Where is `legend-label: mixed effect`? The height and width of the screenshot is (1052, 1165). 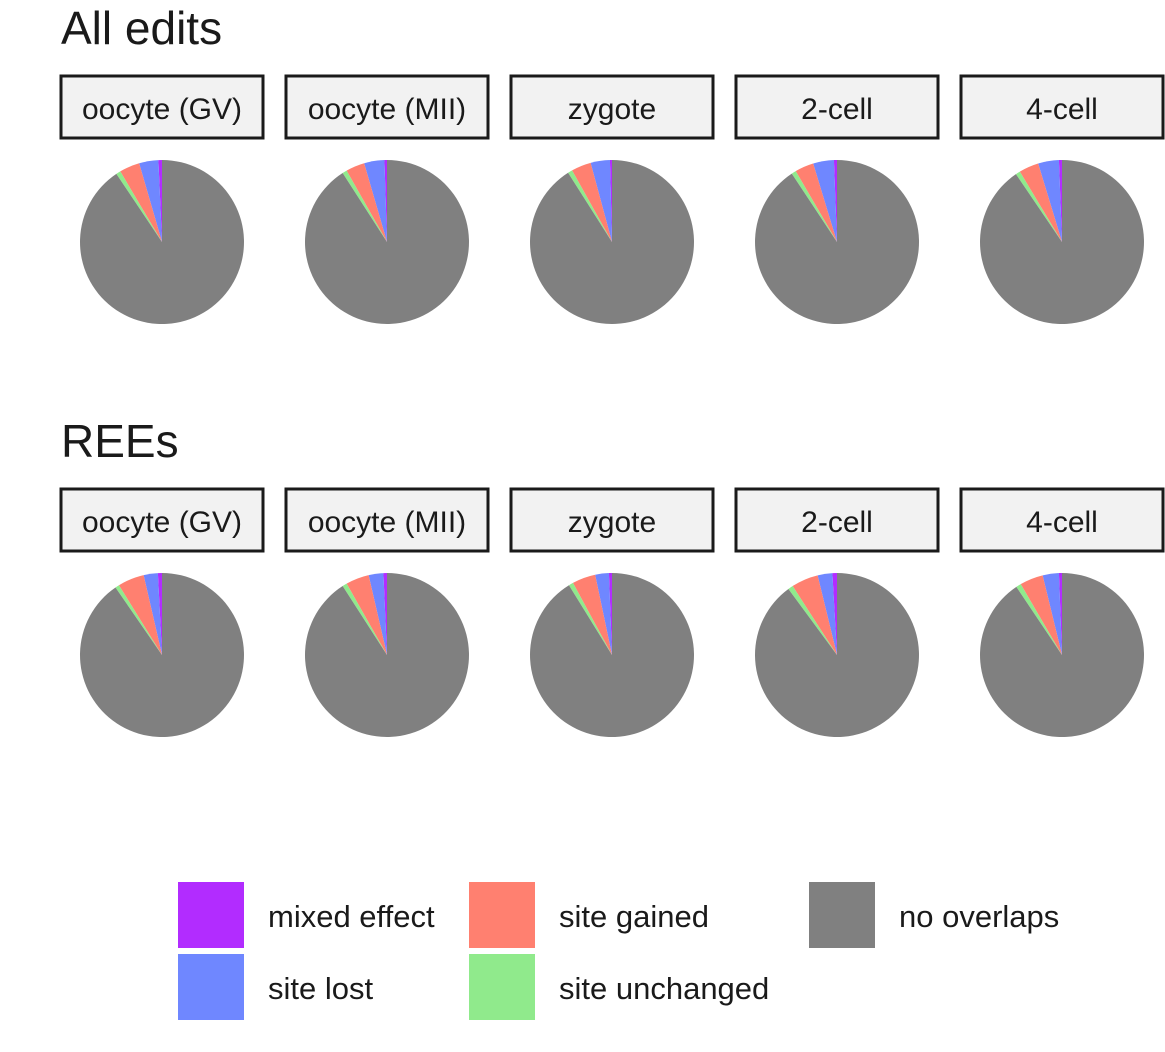 legend-label: mixed effect is located at coordinates (351, 916).